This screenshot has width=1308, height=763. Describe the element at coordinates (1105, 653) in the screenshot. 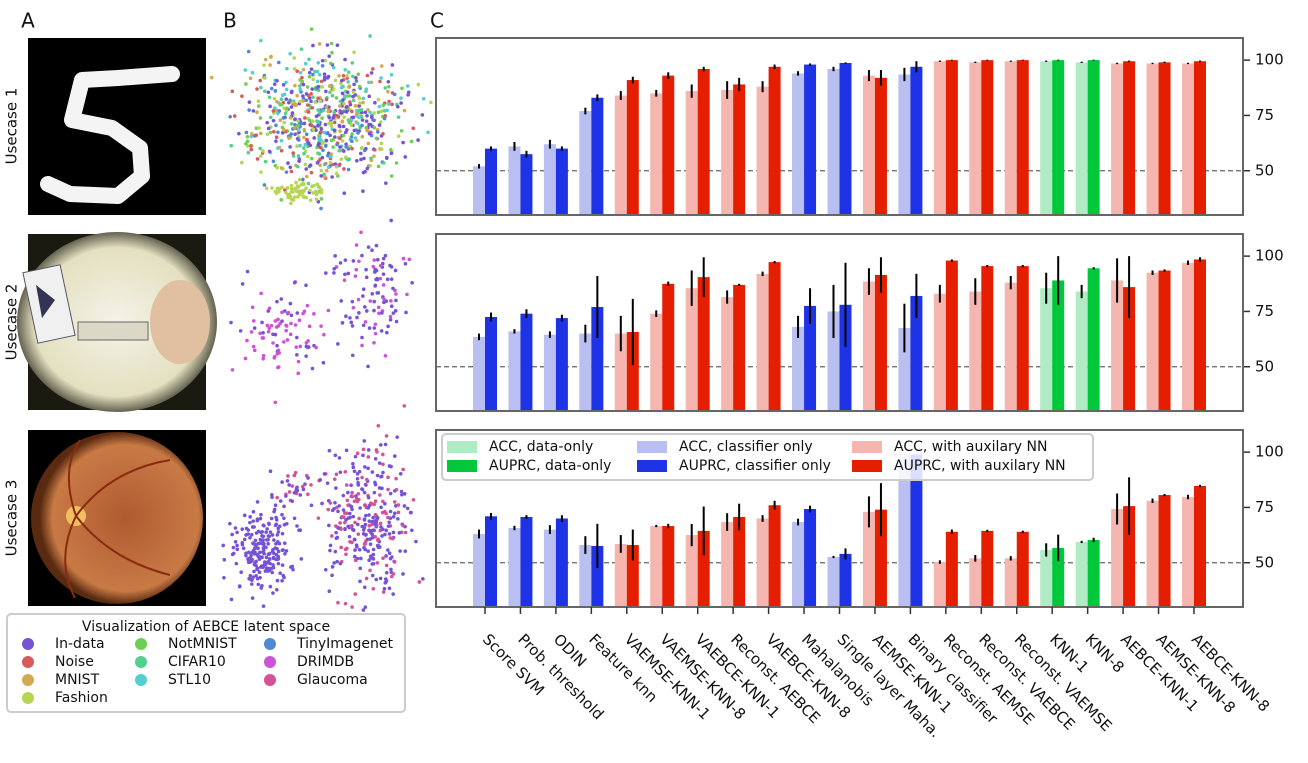

I see `x-tick-label: KNN-8` at that location.